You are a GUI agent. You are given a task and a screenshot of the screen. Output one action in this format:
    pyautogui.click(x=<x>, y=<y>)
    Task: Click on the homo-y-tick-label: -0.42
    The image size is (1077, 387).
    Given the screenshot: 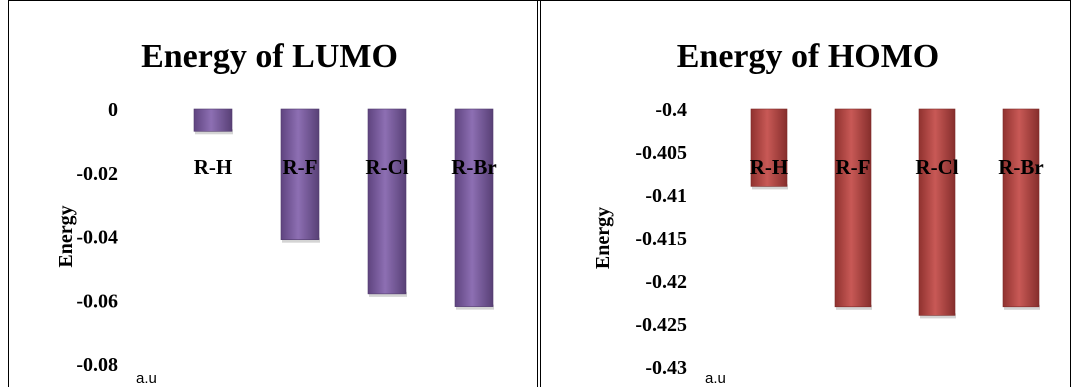 What is the action you would take?
    pyautogui.click(x=666, y=282)
    